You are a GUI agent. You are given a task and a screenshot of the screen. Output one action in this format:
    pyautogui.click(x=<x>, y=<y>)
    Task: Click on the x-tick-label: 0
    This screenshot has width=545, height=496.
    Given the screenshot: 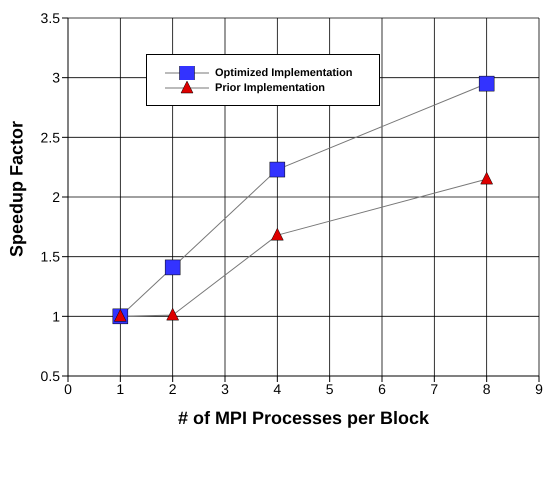 What is the action you would take?
    pyautogui.click(x=68, y=388)
    